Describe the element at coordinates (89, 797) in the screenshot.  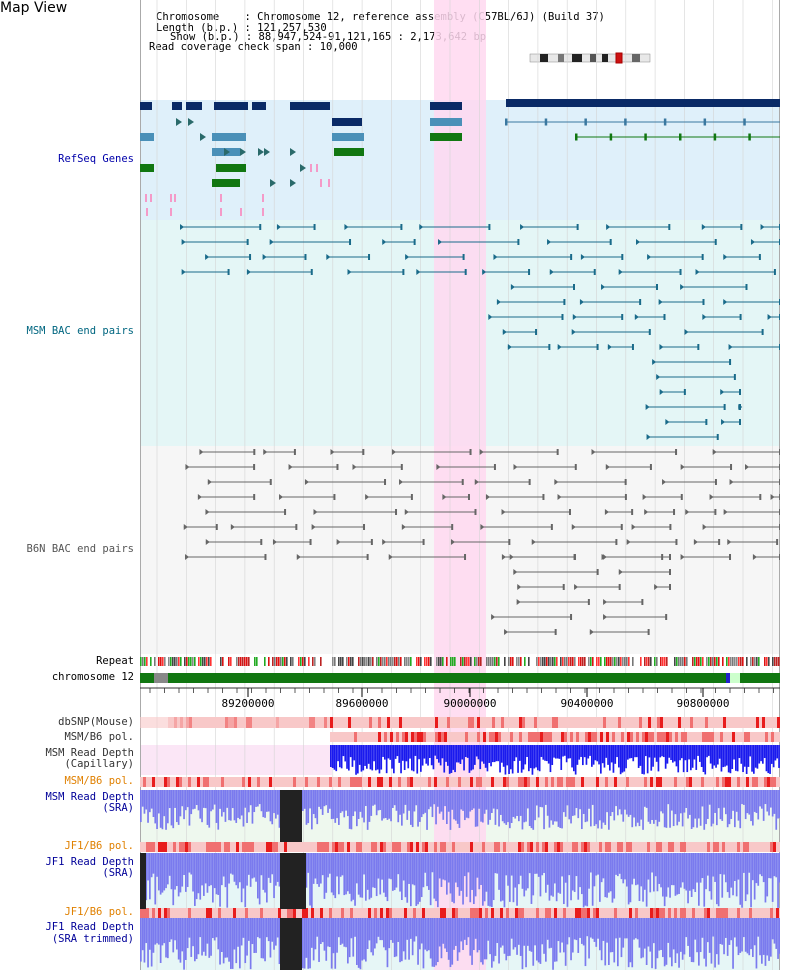
I see `track-label-msm-depth-sra: MSM Read Depth` at that location.